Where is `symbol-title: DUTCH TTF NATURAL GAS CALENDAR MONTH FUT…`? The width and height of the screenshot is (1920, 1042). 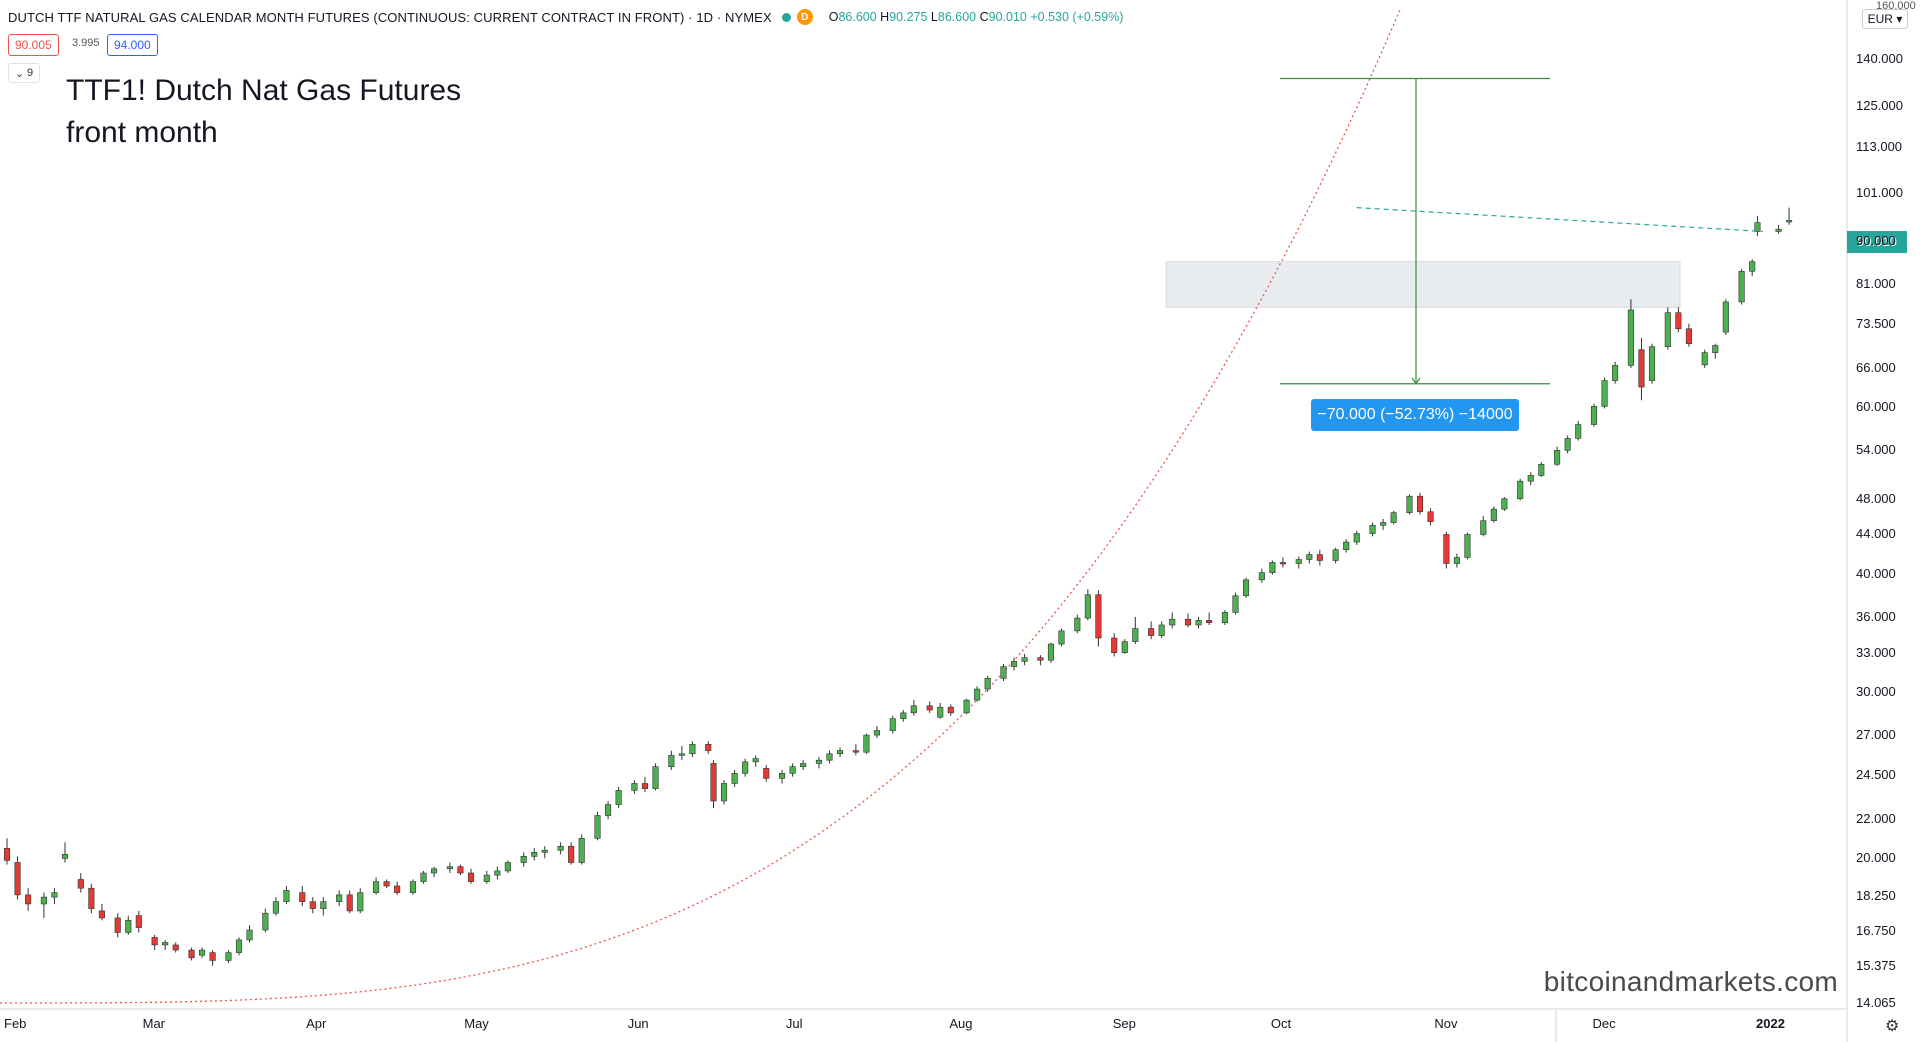
symbol-title: DUTCH TTF NATURAL GAS CALENDAR MONTH FUT… is located at coordinates (390, 17).